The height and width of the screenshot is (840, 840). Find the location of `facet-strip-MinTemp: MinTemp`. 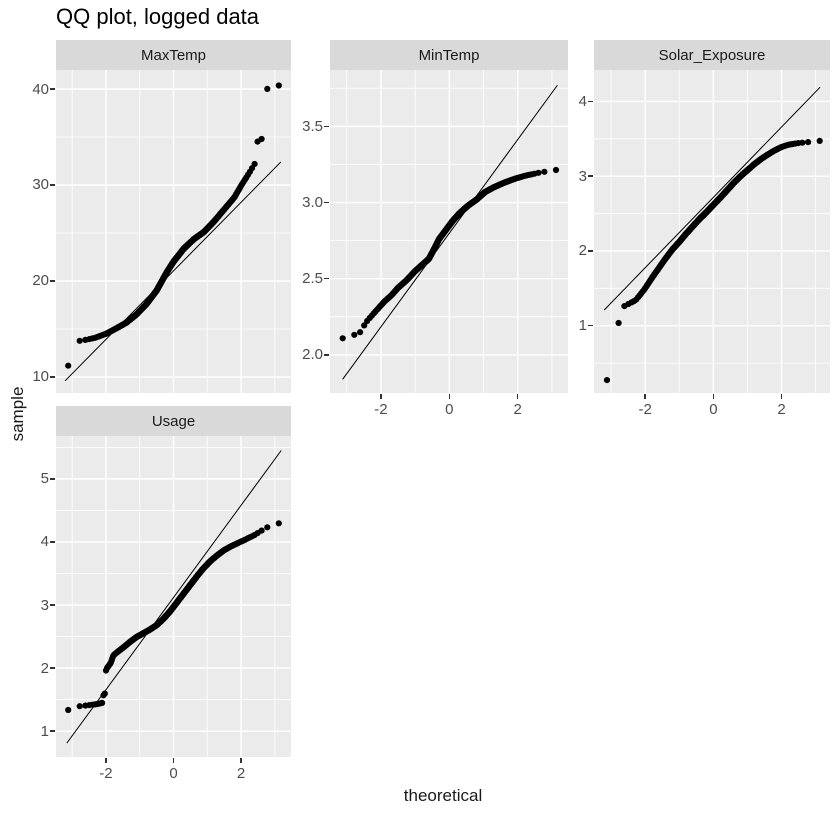

facet-strip-MinTemp: MinTemp is located at coordinates (449, 55).